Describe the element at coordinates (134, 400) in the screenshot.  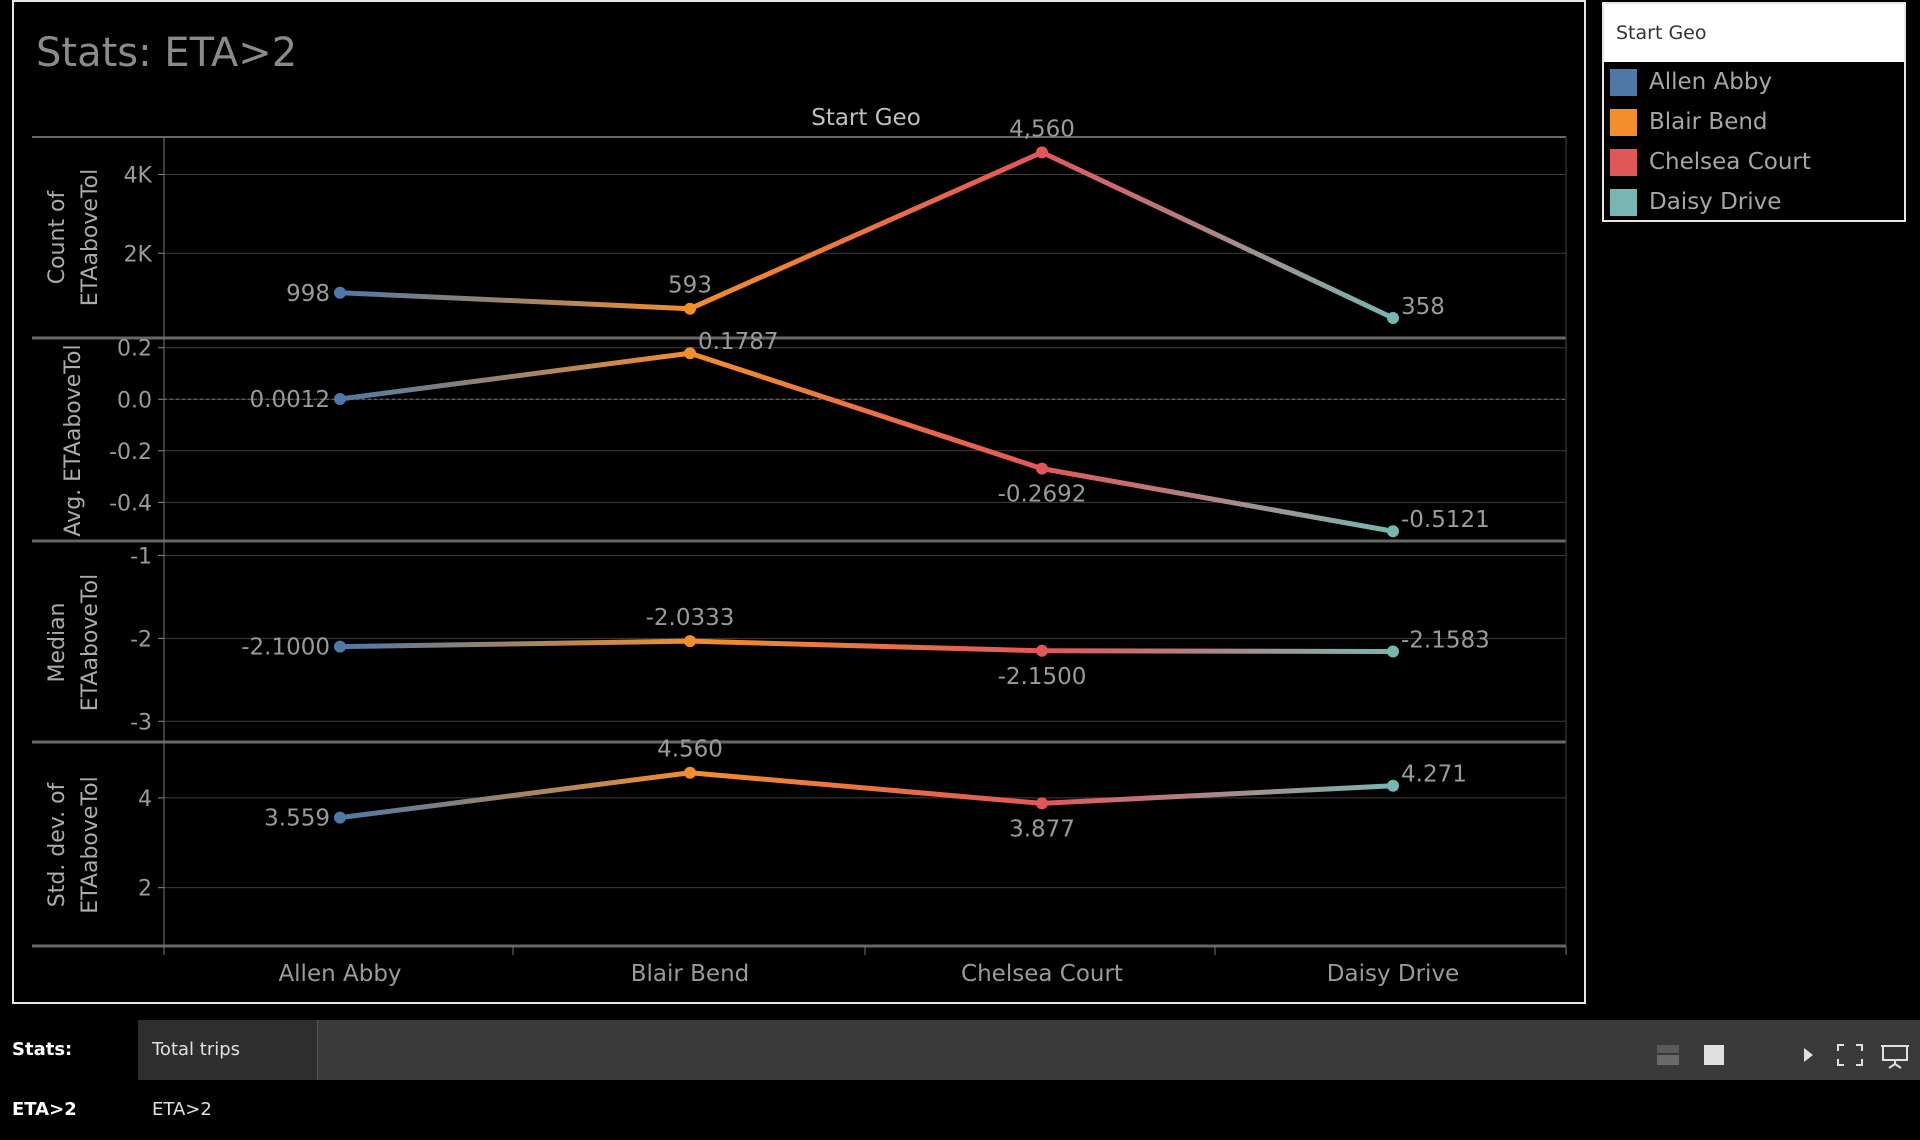
I see `y-tick-label: 0.0` at that location.